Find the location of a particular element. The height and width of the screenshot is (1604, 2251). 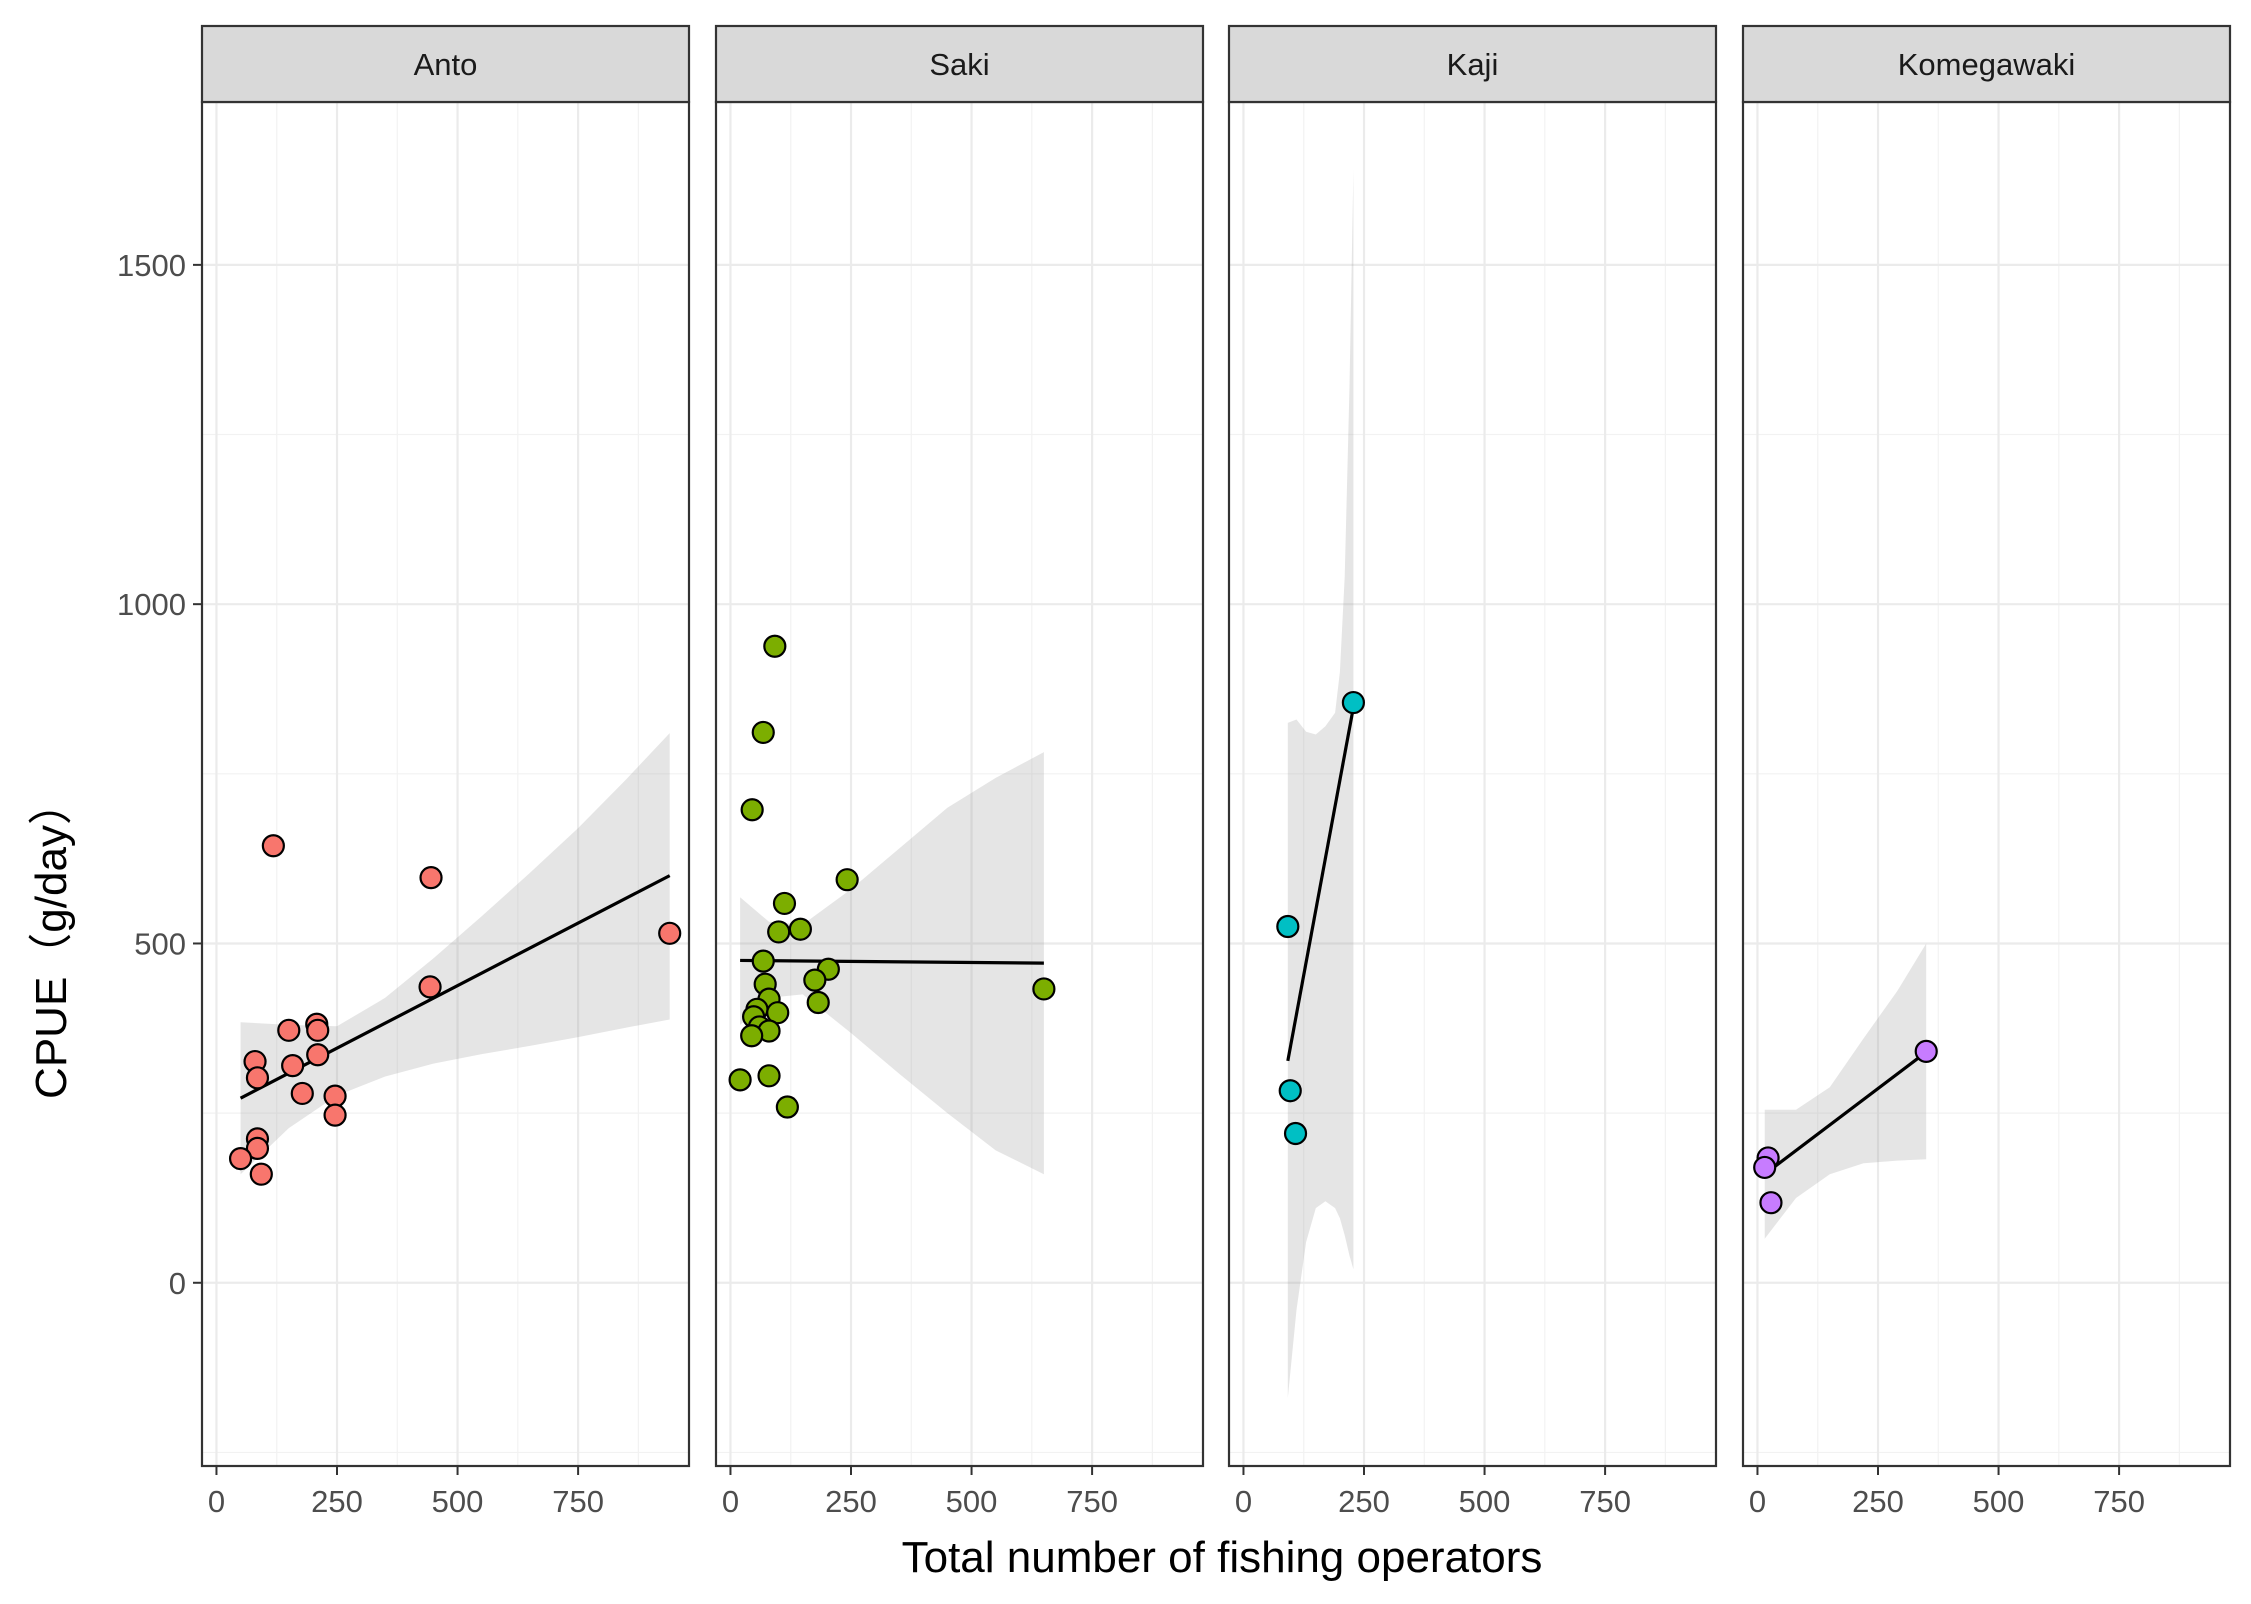

y-axis: 0 500 1000 1500 is located at coordinates (159, 774).